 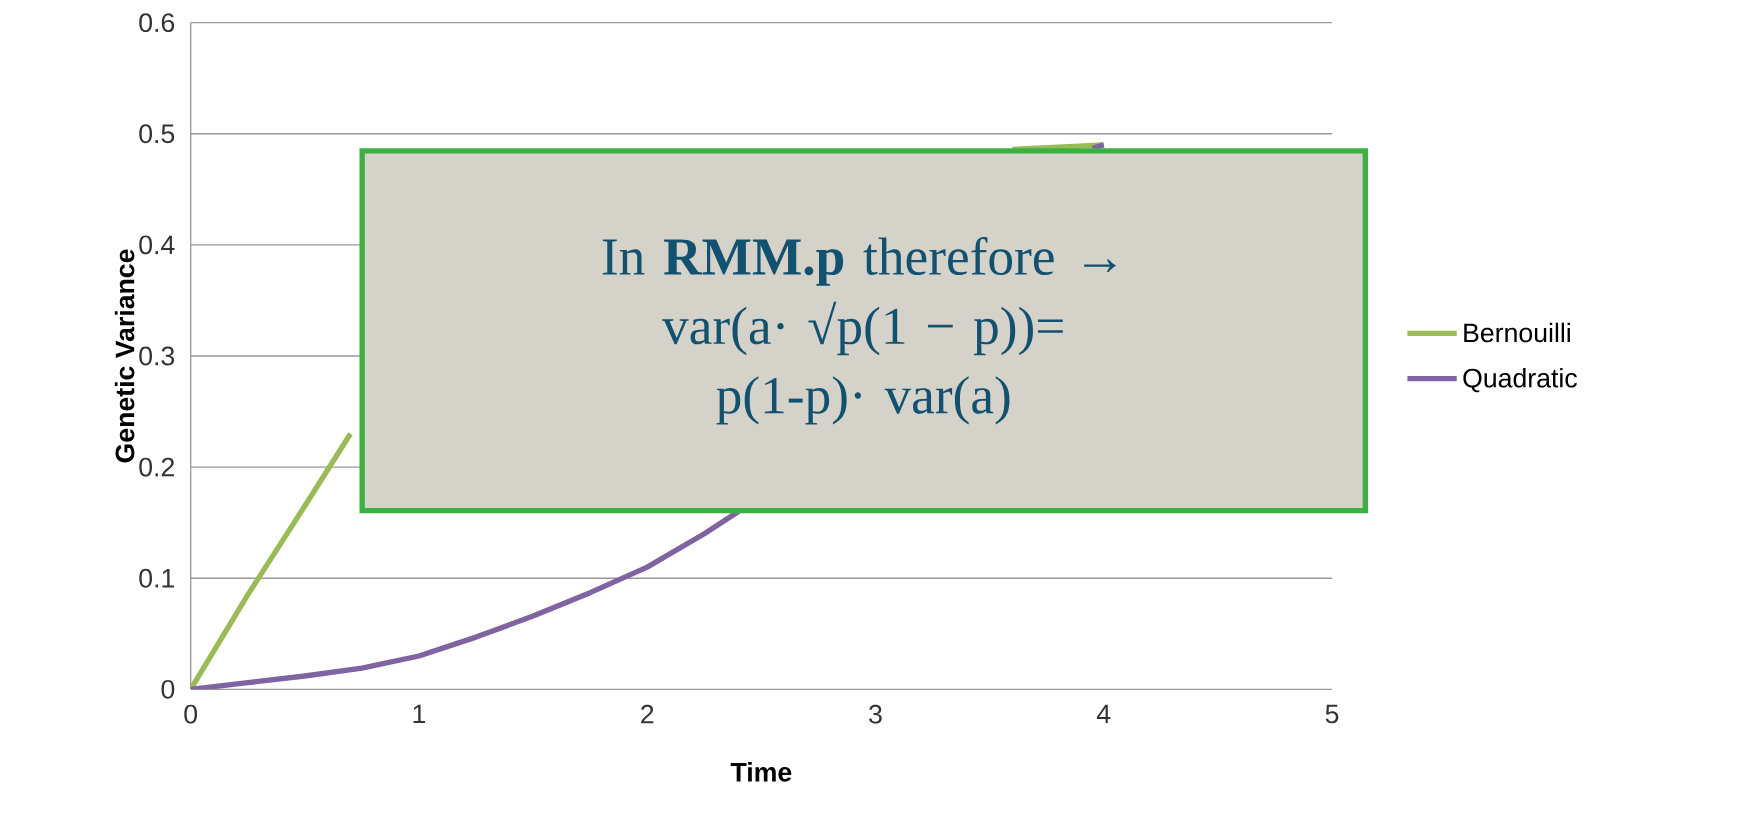 What do you see at coordinates (863, 400) in the screenshot?
I see `annotation: p(1-p)· var(a)` at bounding box center [863, 400].